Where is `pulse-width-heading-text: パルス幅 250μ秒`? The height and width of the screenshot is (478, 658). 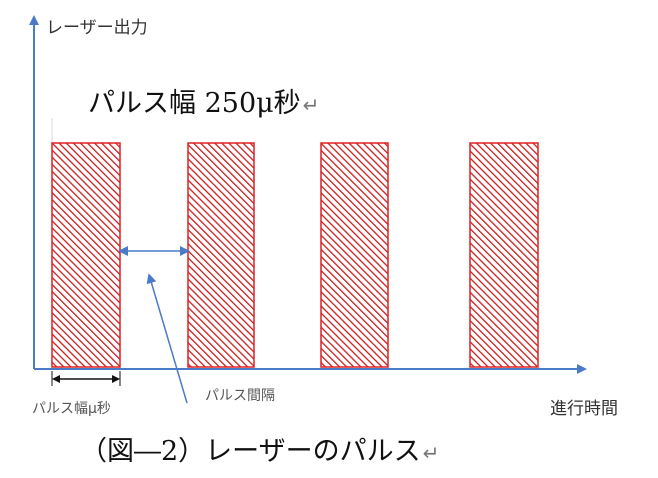 pulse-width-heading-text: パルス幅 250μ秒 is located at coordinates (194, 103).